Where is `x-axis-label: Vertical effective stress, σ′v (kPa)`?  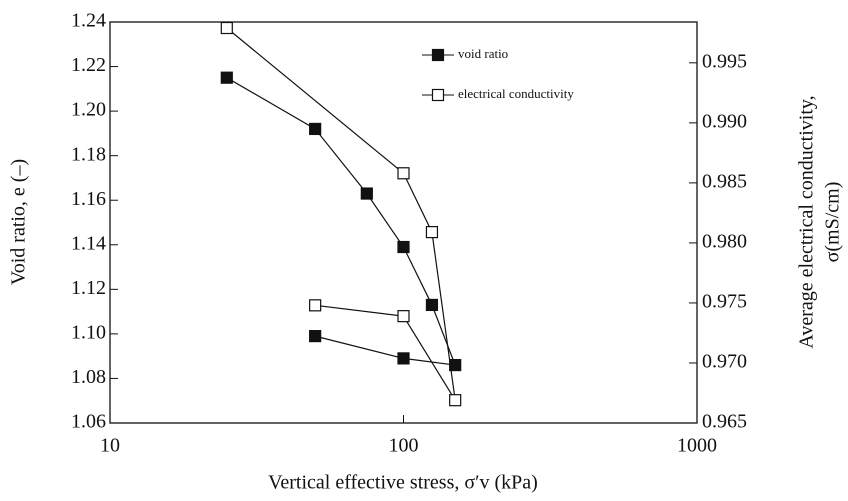 x-axis-label: Vertical effective stress, σ′v (kPa) is located at coordinates (403, 483).